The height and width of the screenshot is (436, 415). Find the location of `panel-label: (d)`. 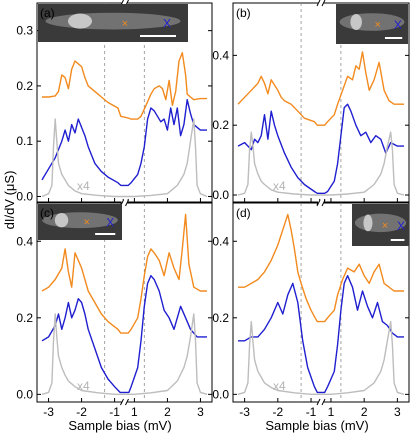

panel-label: (d) is located at coordinates (243, 213).